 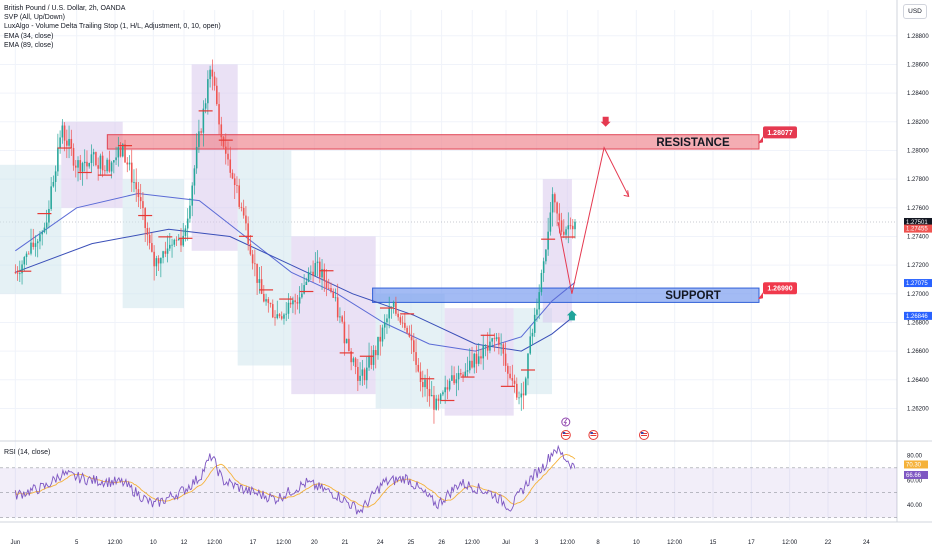 What do you see at coordinates (915, 11) in the screenshot?
I see `currency-button: USD` at bounding box center [915, 11].